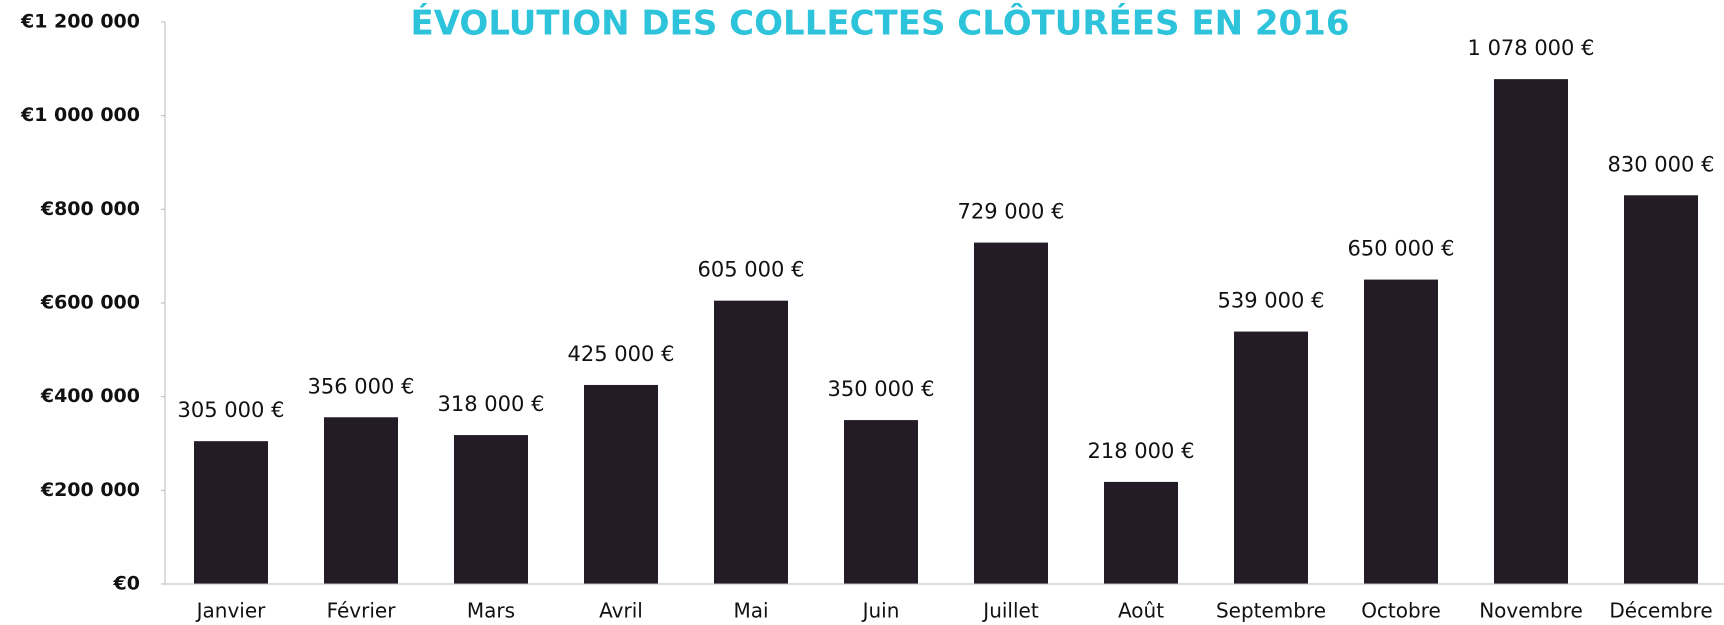 Image resolution: width=1724 pixels, height=625 pixels. I want to click on x-tick-label: Octobre, so click(1401, 611).